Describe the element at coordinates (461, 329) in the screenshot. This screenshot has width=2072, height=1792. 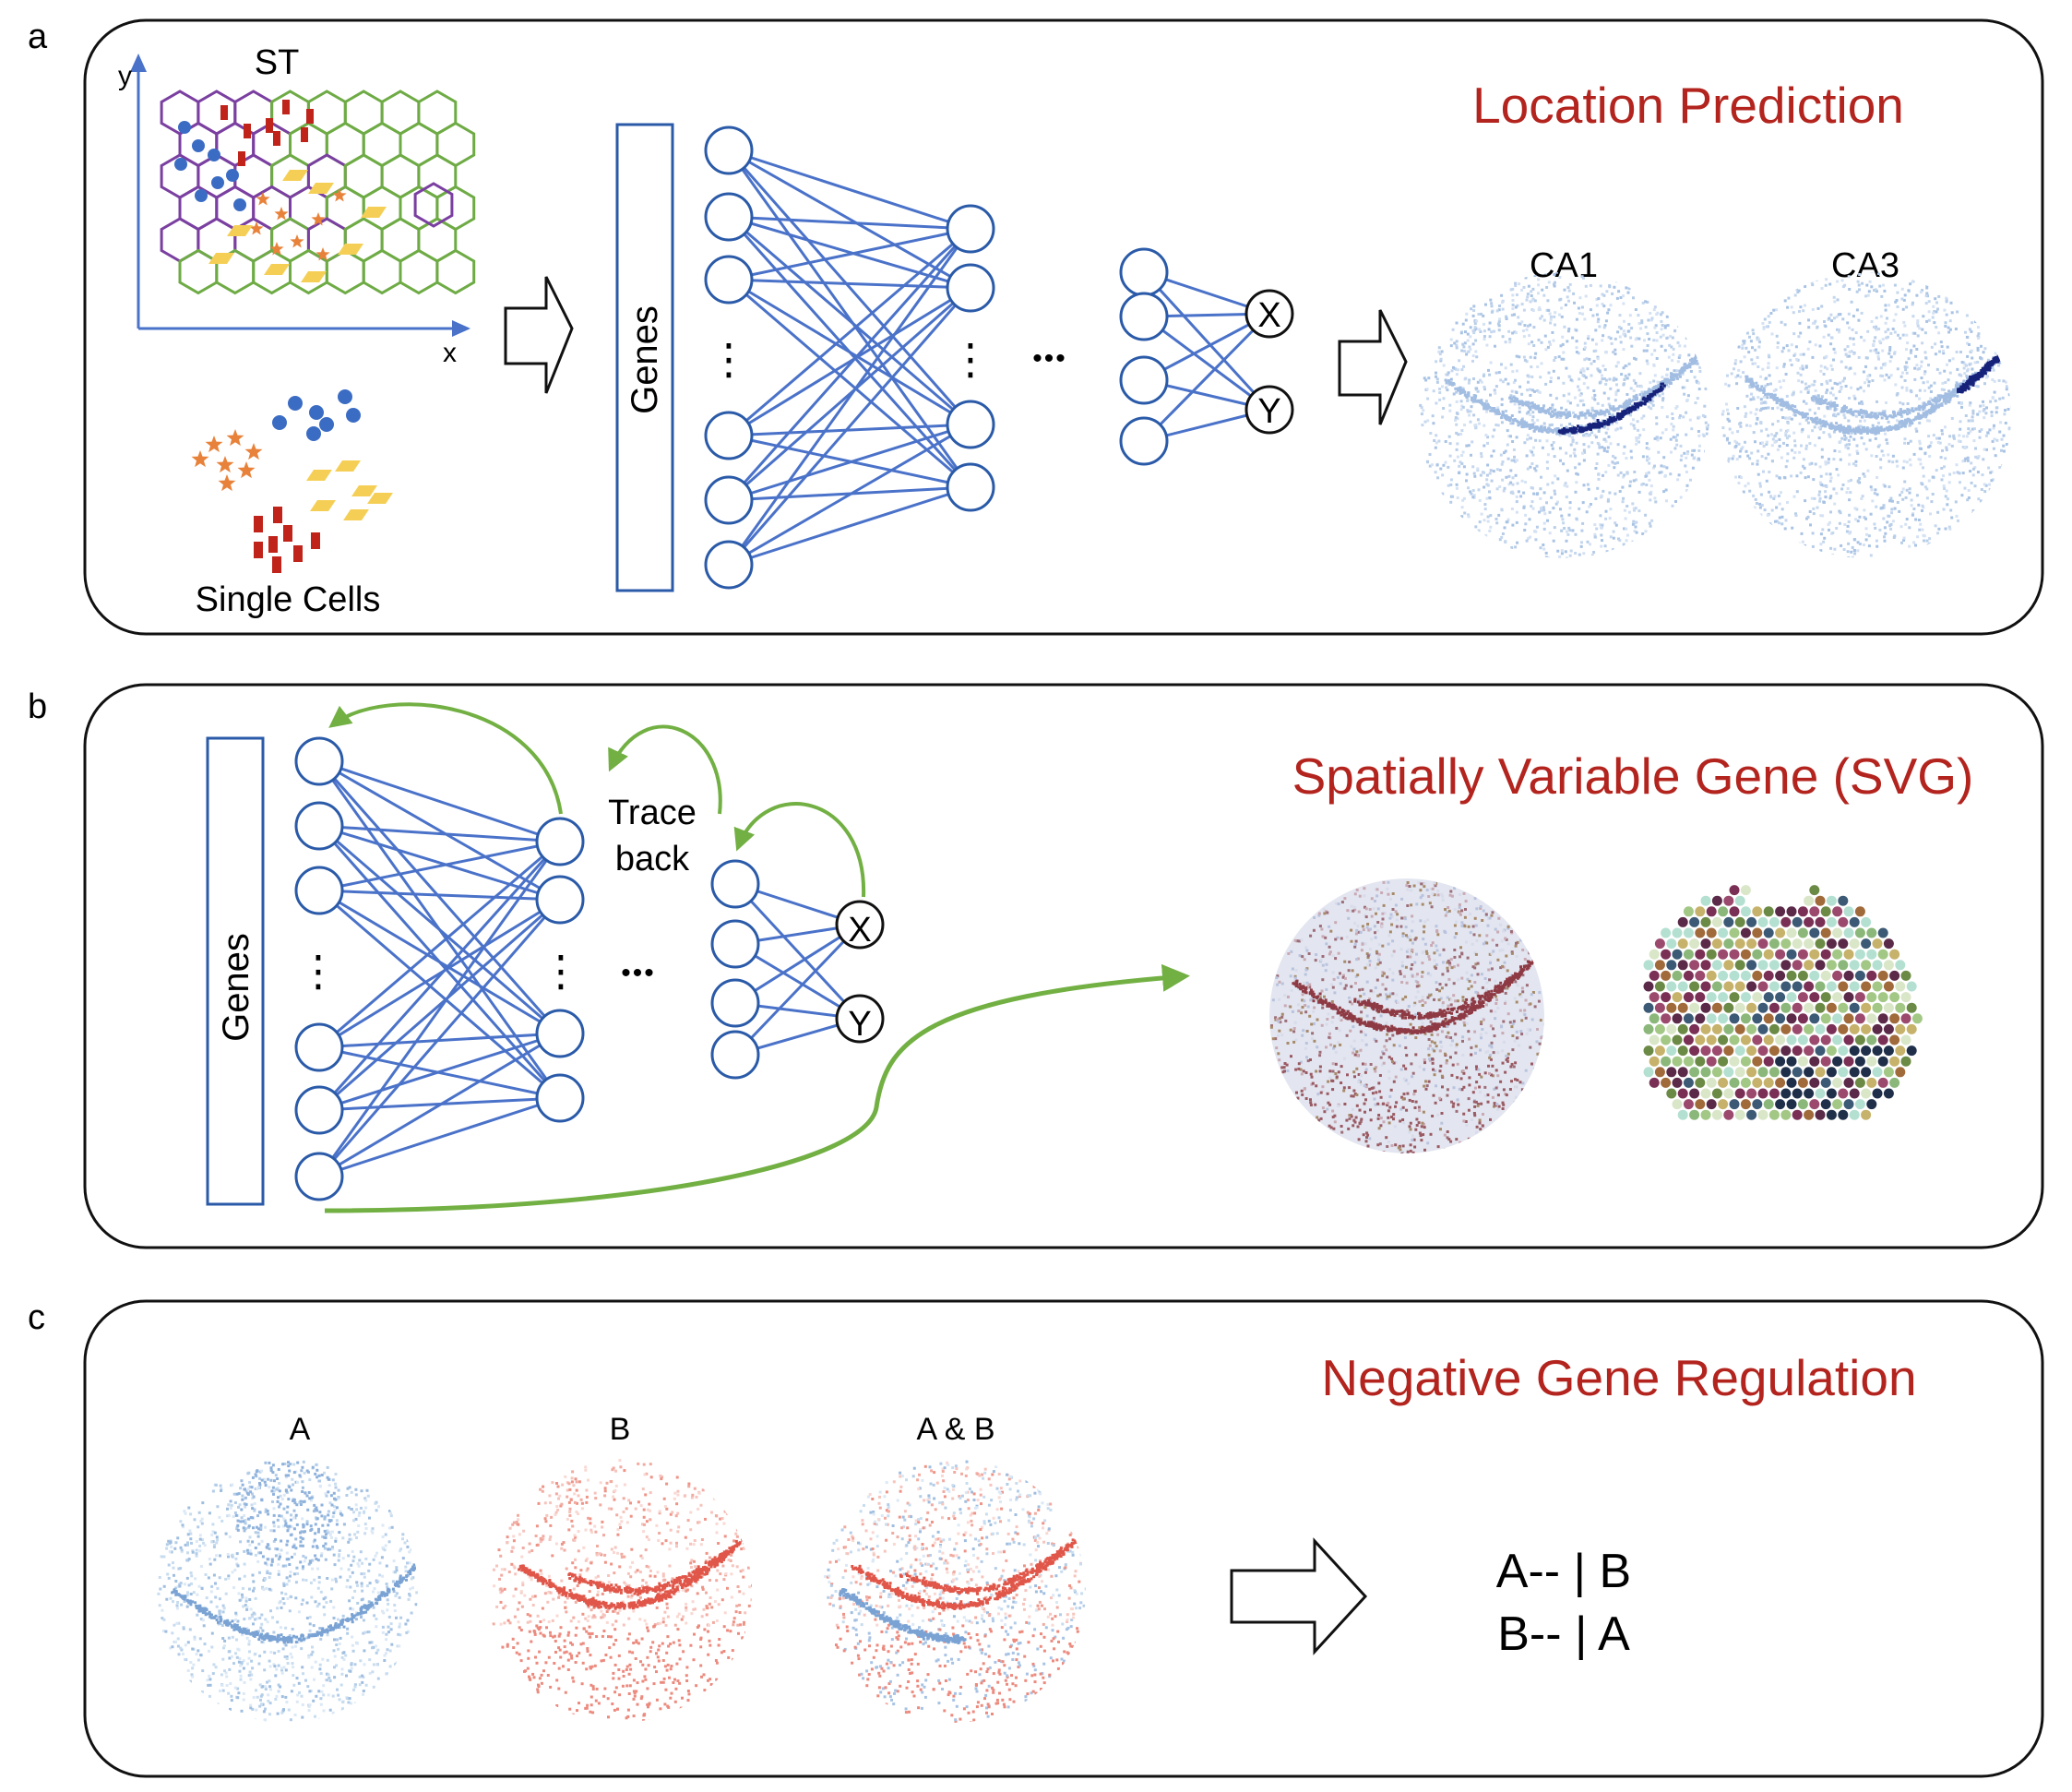
I see `st-x-axis-arrowhead` at that location.